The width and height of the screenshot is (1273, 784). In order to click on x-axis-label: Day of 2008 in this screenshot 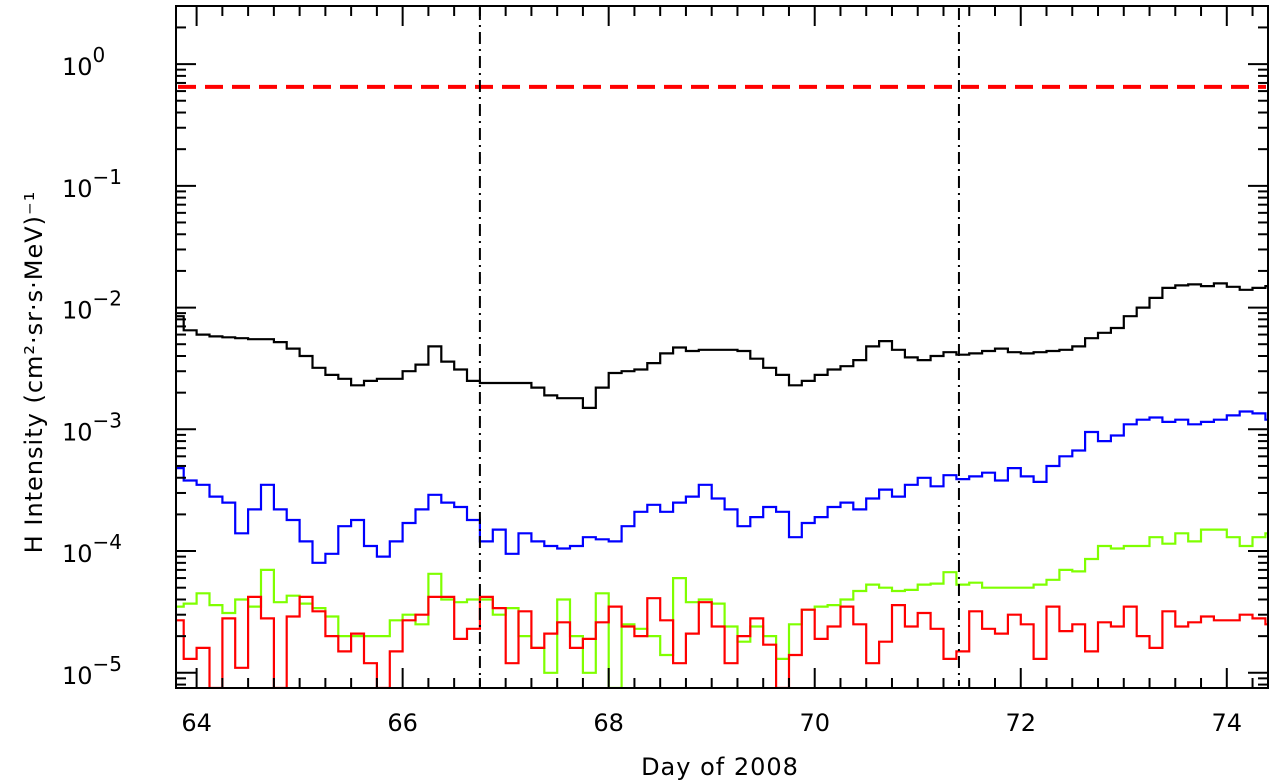, I will do `click(720, 767)`.